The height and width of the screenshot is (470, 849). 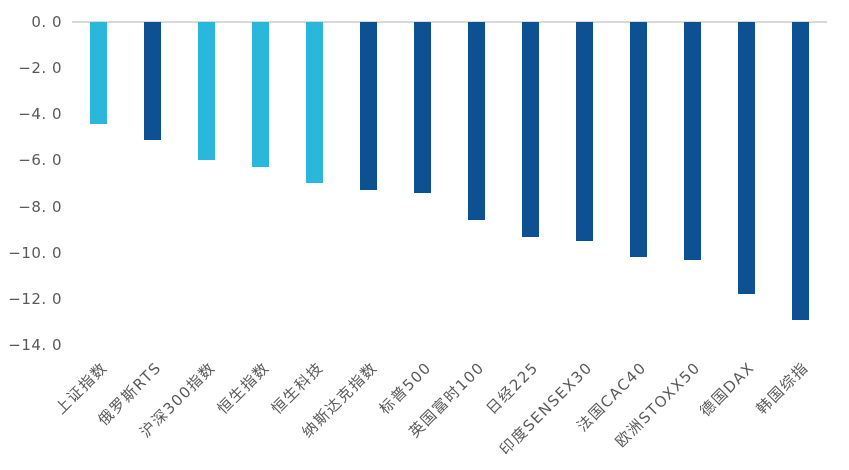 I want to click on zero-axis-line, so click(x=449, y=22).